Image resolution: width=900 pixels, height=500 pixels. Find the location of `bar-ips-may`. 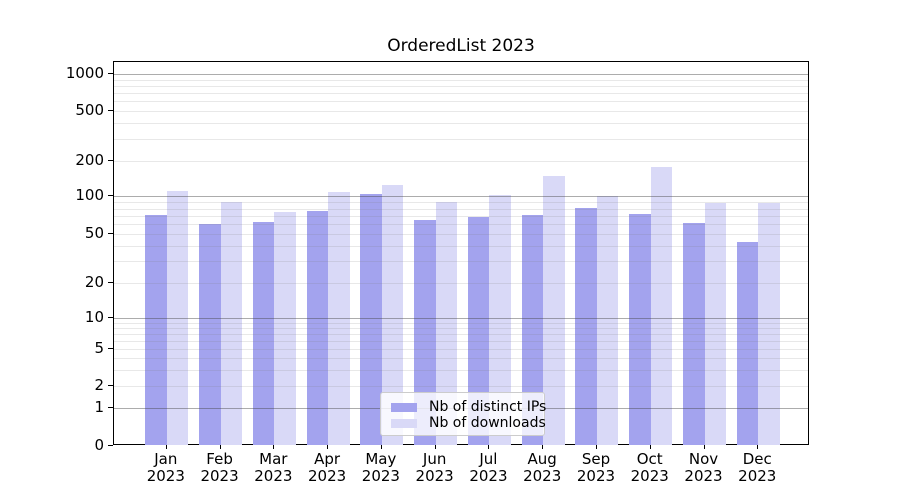

bar-ips-may is located at coordinates (371, 319).